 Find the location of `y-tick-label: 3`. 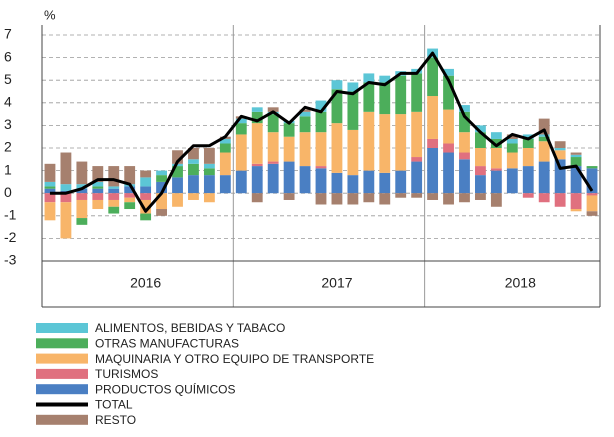

y-tick-label: 3 is located at coordinates (8, 124).